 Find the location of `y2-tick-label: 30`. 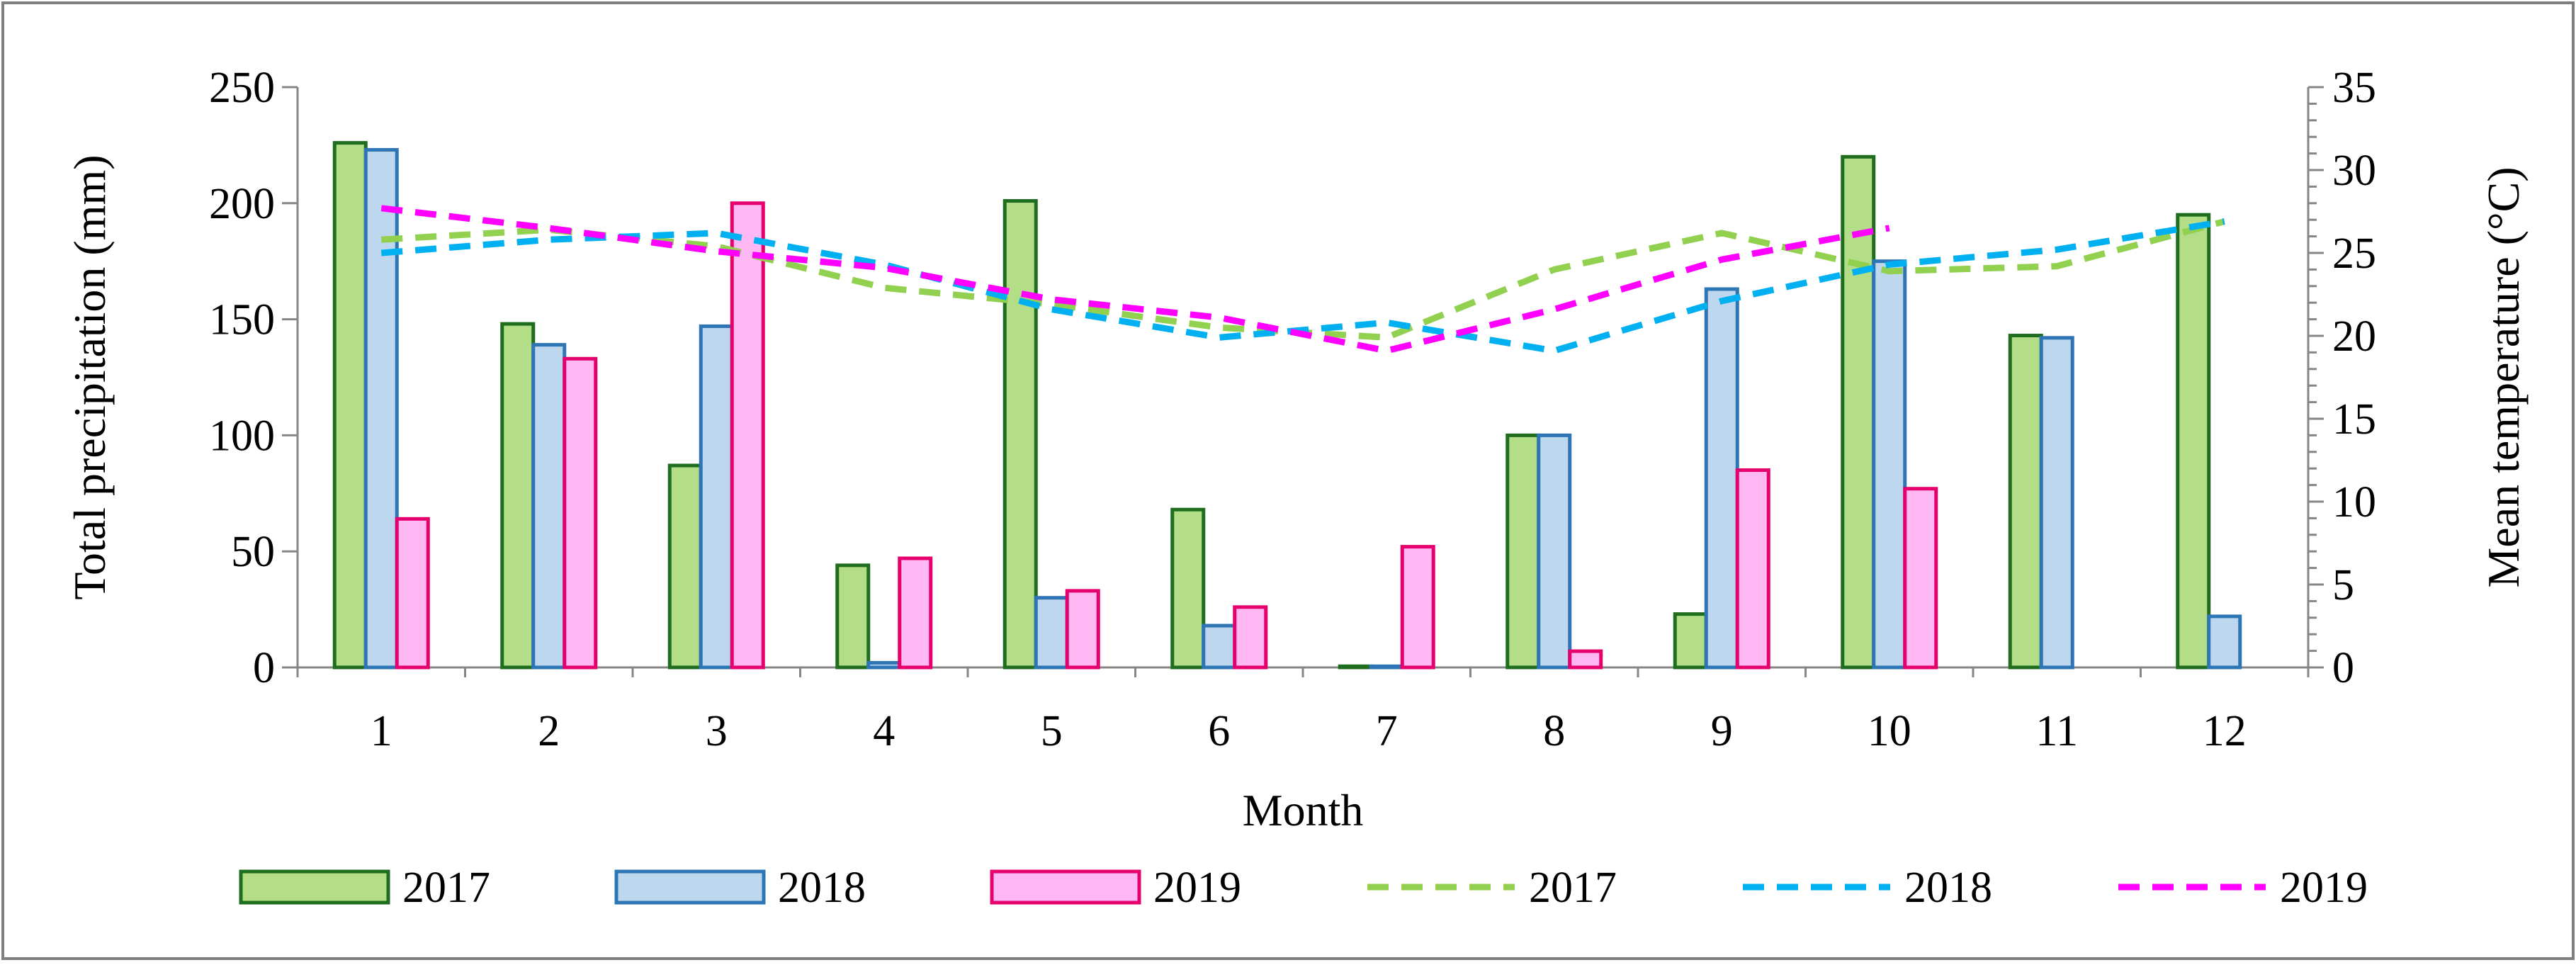

y2-tick-label: 30 is located at coordinates (2354, 171).